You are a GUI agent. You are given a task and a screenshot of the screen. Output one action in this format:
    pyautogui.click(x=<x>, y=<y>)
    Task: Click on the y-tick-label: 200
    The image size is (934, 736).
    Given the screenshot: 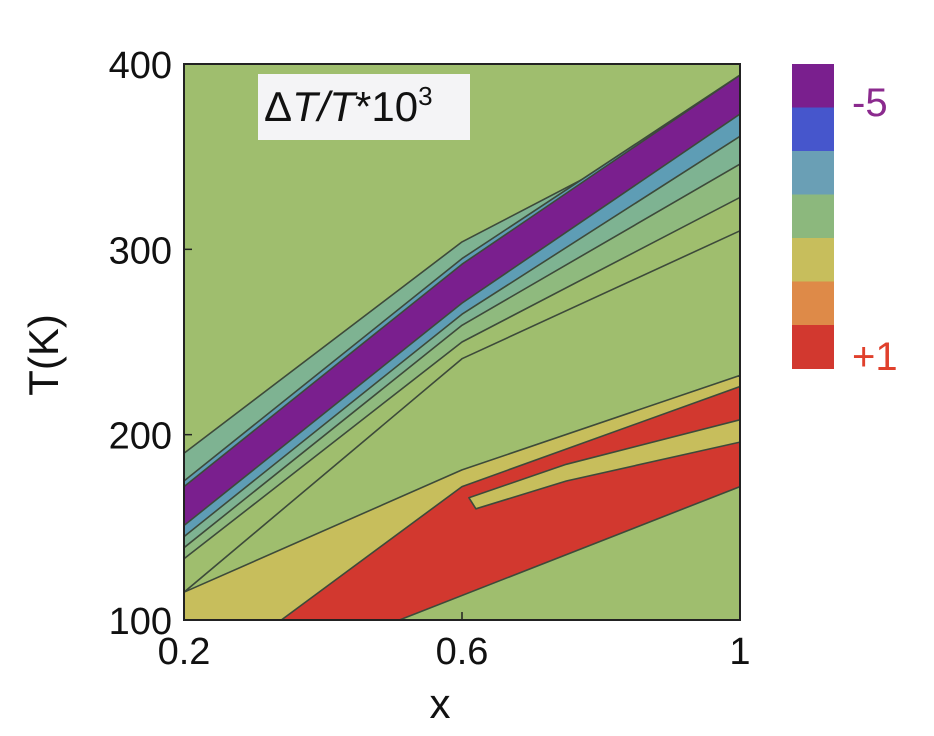 What is the action you would take?
    pyautogui.click(x=140, y=437)
    